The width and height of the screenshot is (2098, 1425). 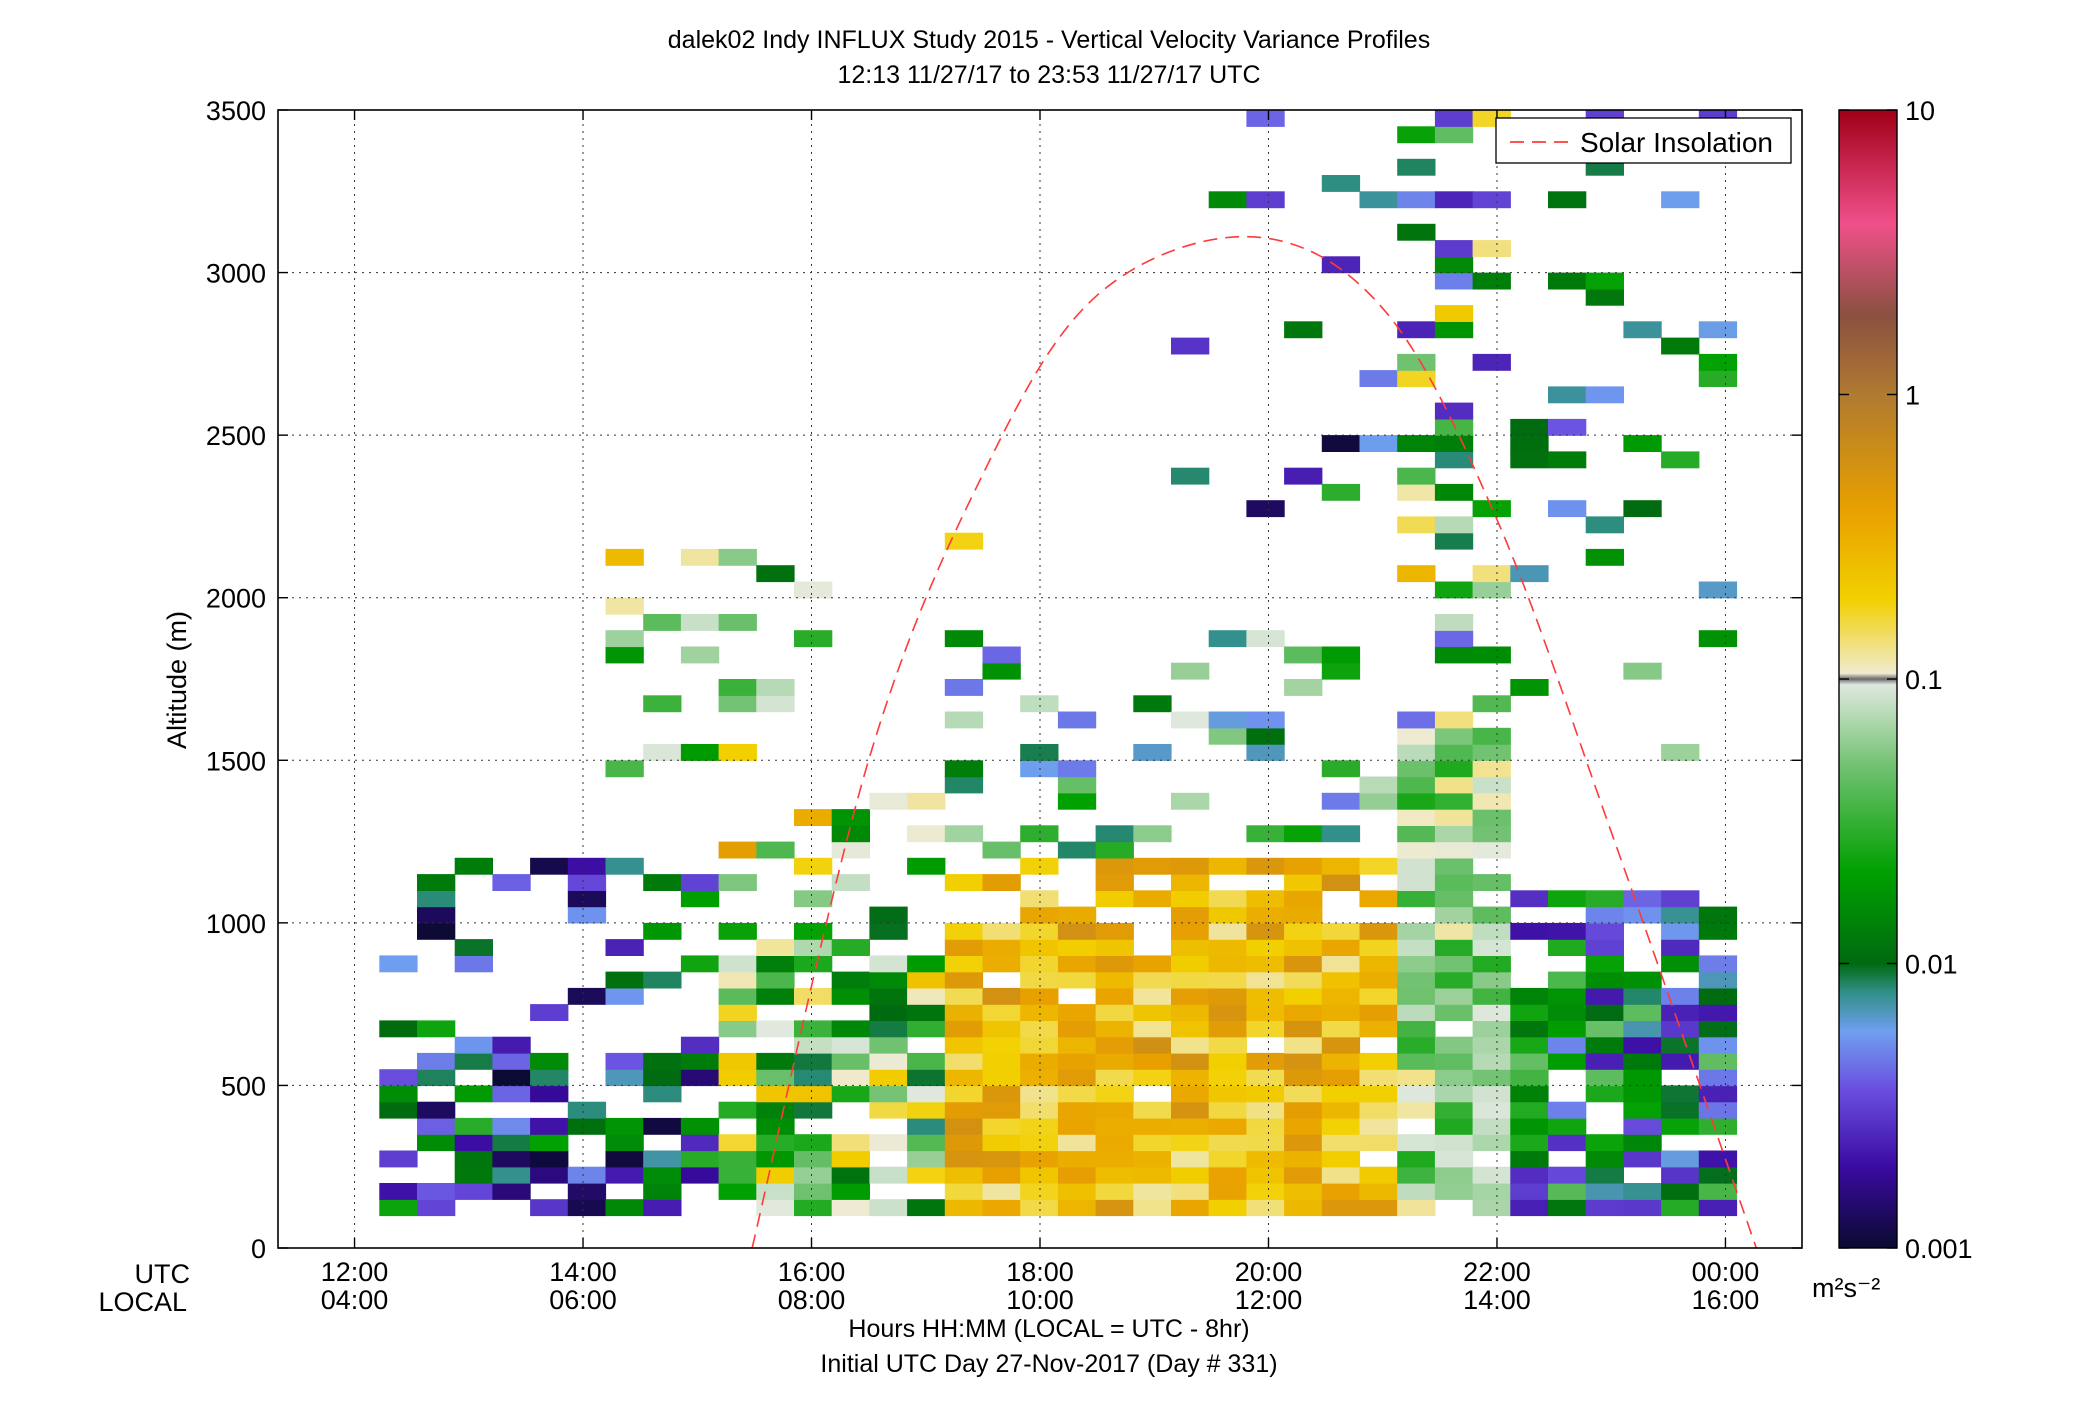 What do you see at coordinates (177, 680) in the screenshot?
I see `y-axis-label: Altitude (m)` at bounding box center [177, 680].